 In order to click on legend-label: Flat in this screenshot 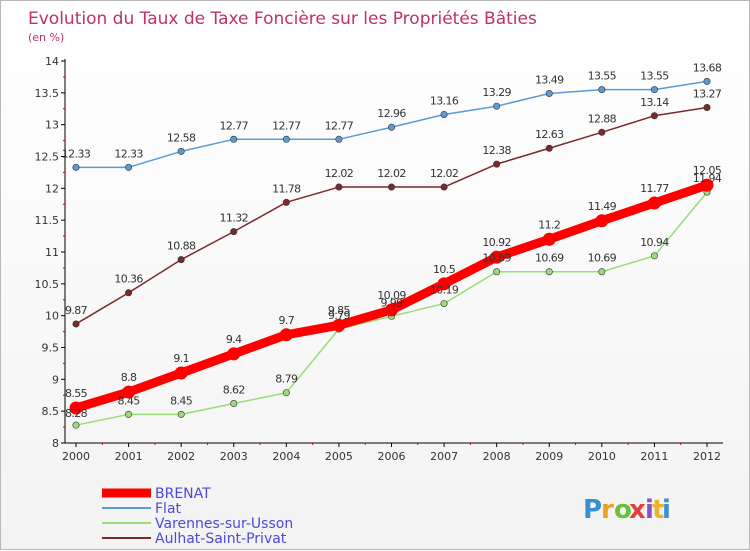, I will do `click(168, 509)`.